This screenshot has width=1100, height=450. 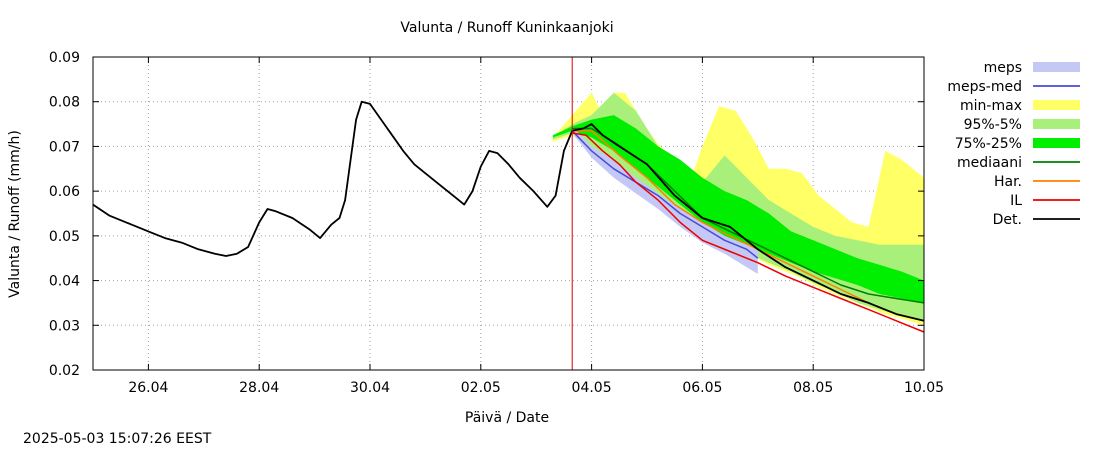 What do you see at coordinates (64, 58) in the screenshot?
I see `y-tick-label: 0.09` at bounding box center [64, 58].